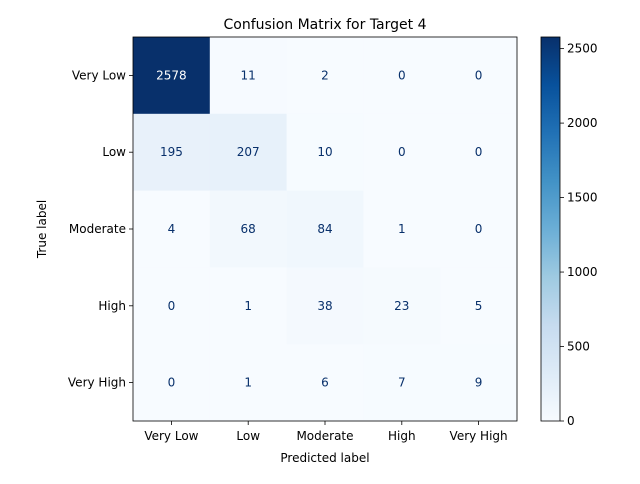 The height and width of the screenshot is (484, 640). I want to click on colorbar, so click(550, 229).